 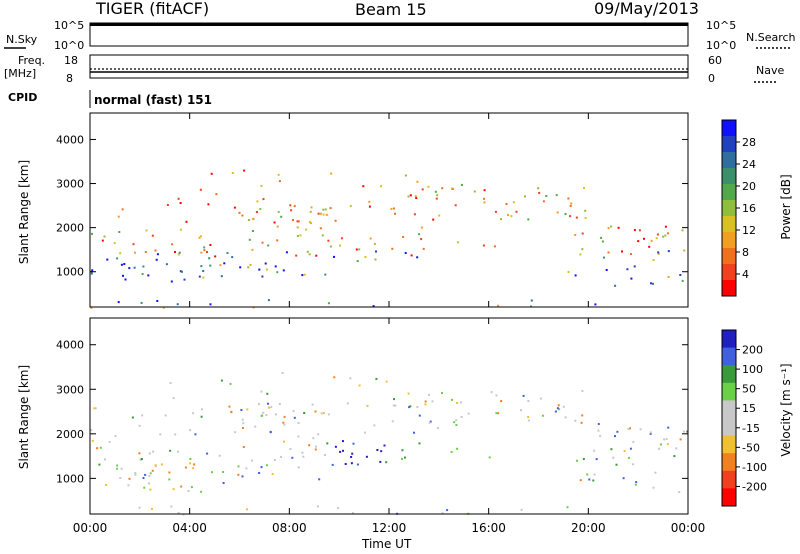 I want to click on velocity-colorbar-tick-label: -100, so click(x=754, y=467).